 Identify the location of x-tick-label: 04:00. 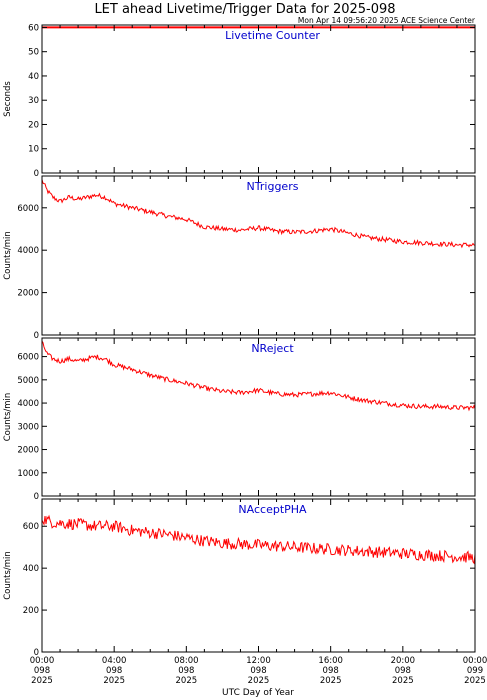
(114, 661).